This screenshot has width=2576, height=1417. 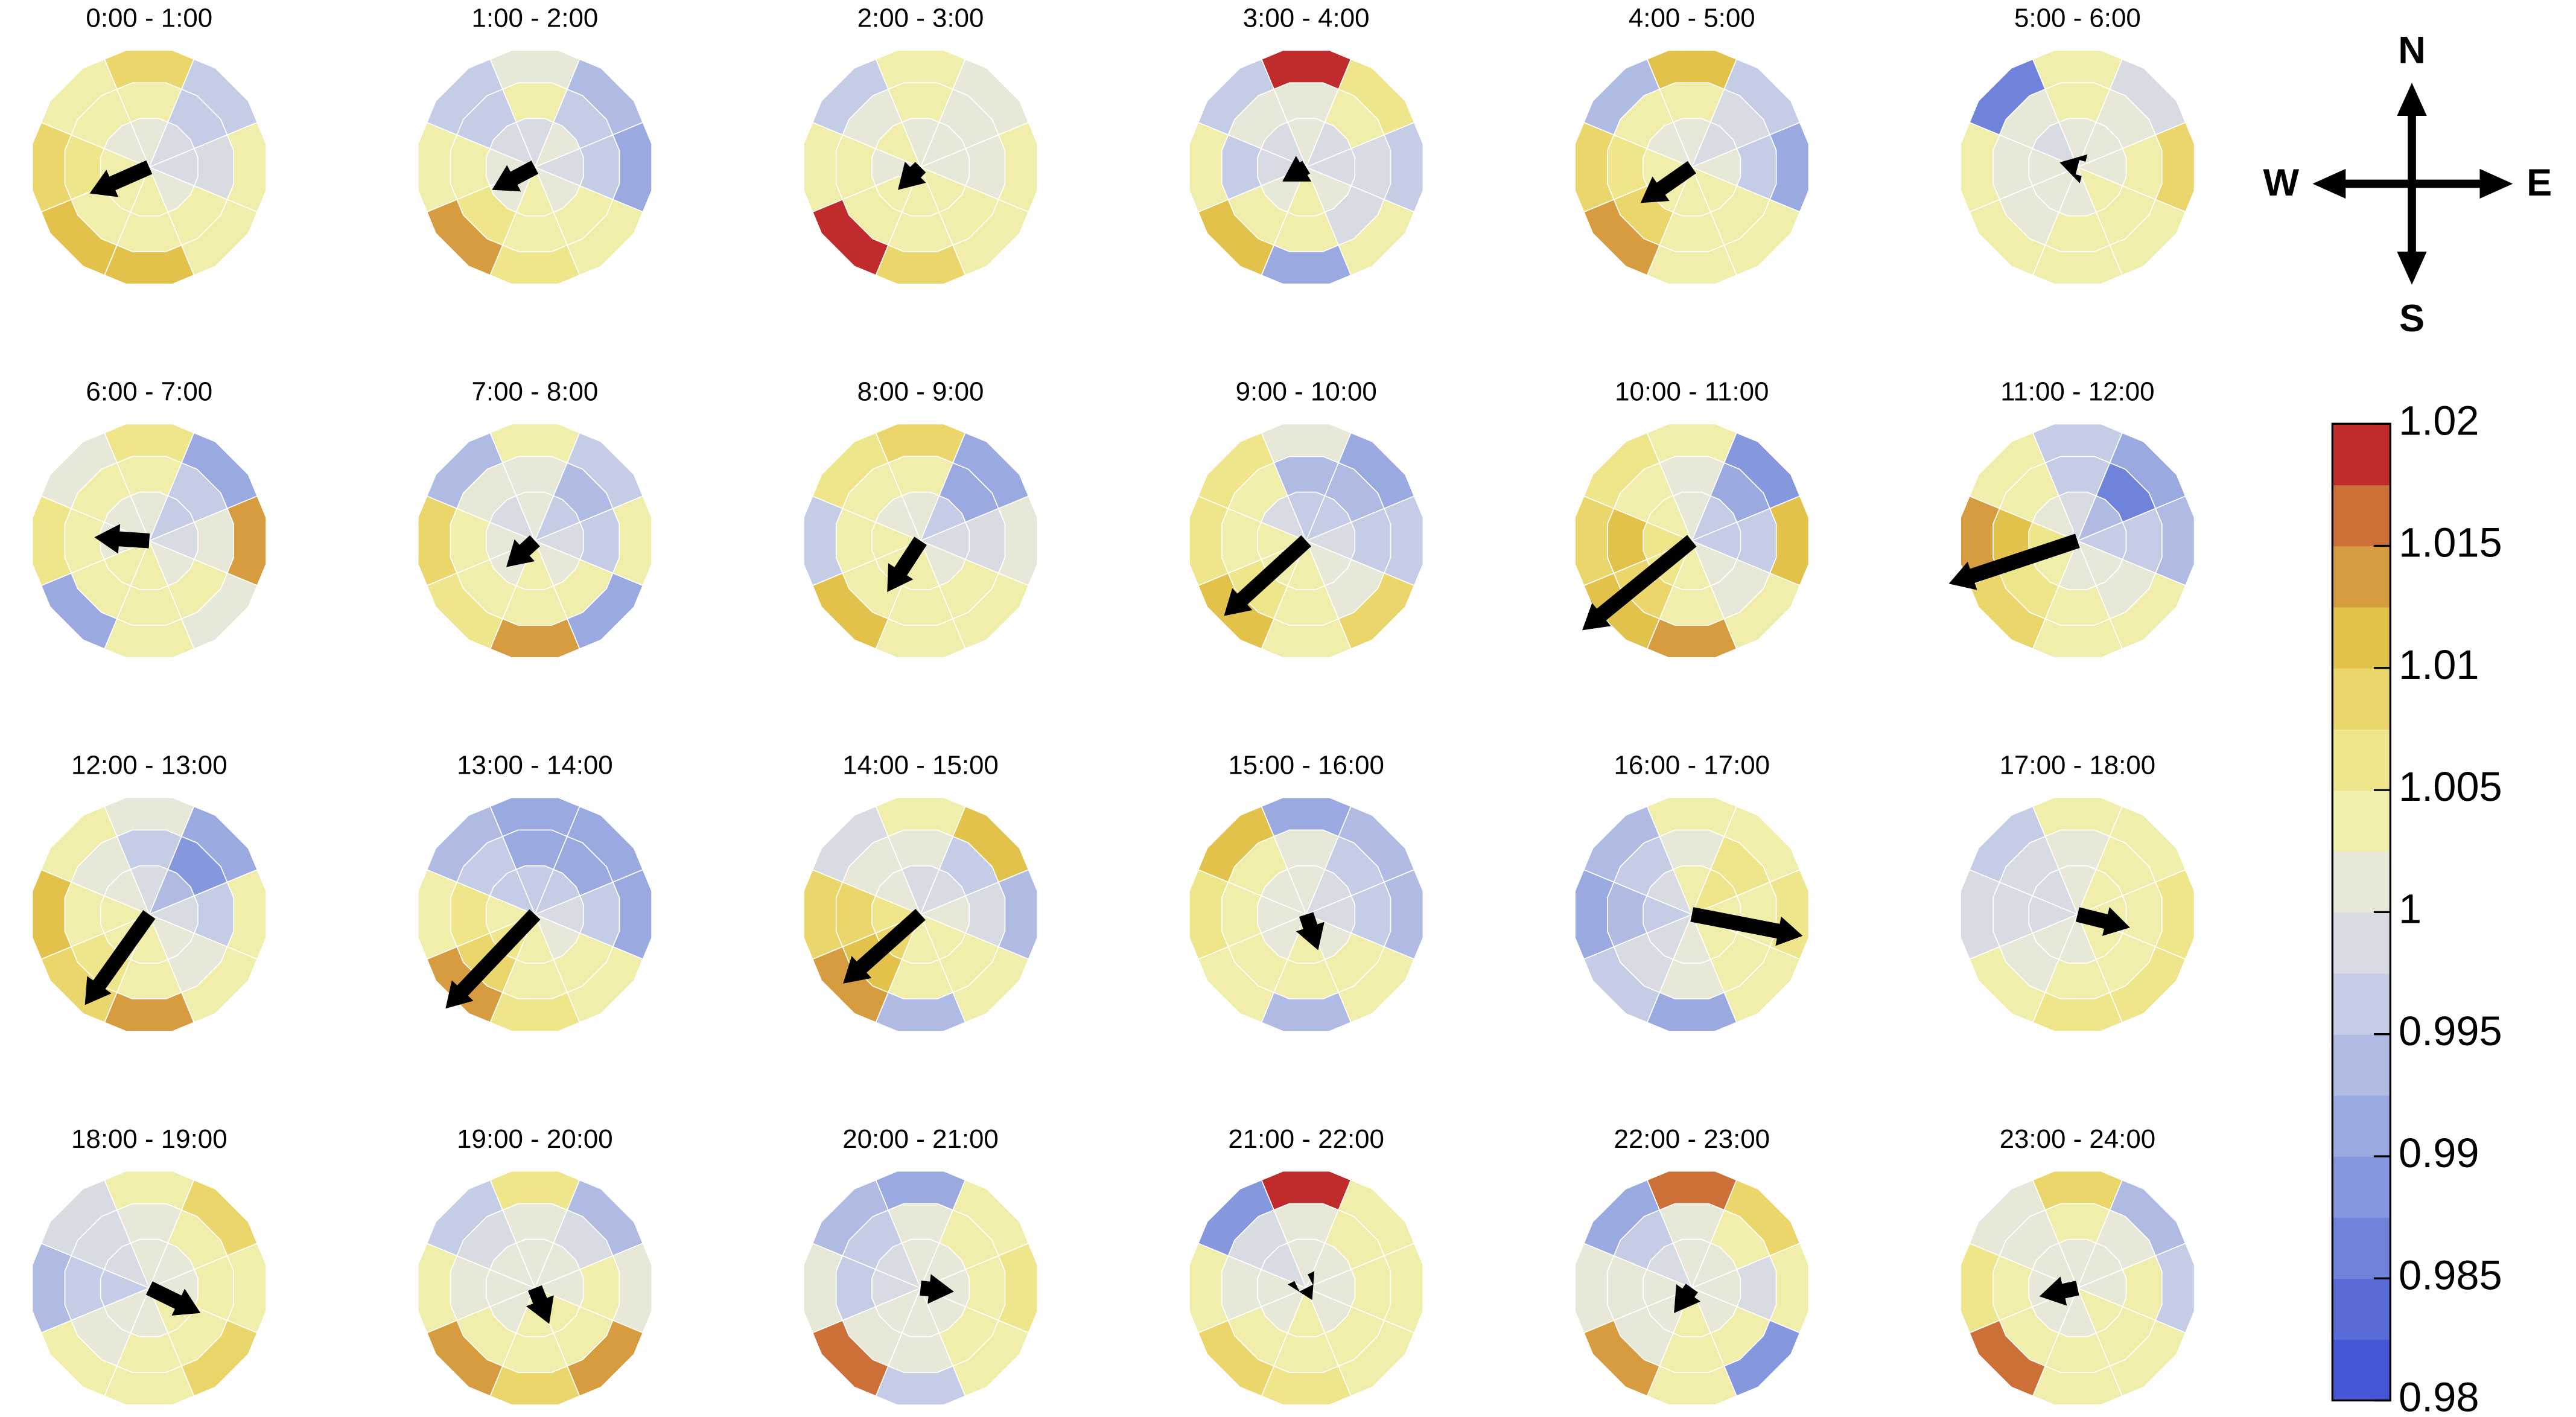 What do you see at coordinates (921, 392) in the screenshot?
I see `panel-title: 8:00 - 9:00` at bounding box center [921, 392].